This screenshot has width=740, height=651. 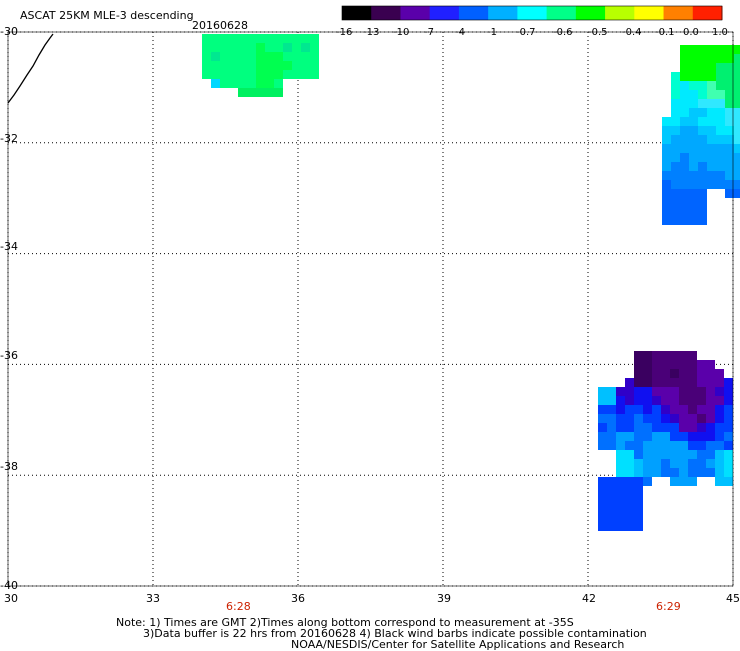 What do you see at coordinates (668, 606) in the screenshot?
I see `time-label: 6:29` at bounding box center [668, 606].